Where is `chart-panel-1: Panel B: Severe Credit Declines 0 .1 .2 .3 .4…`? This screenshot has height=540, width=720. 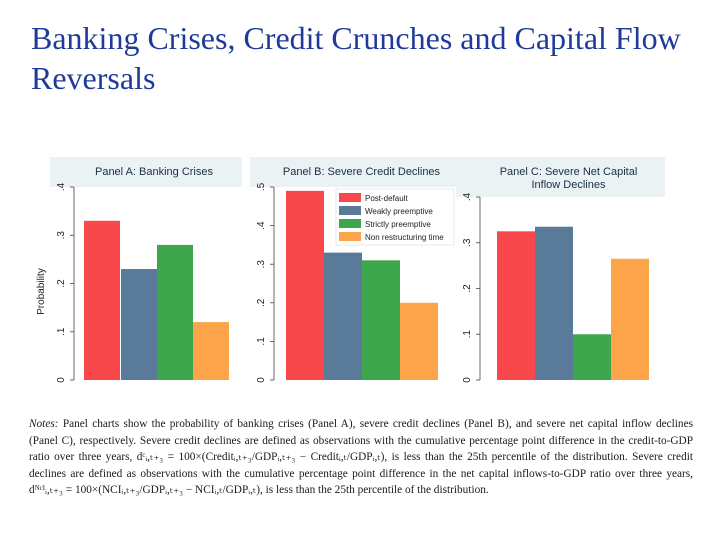
chart-panel-1: Panel B: Severe Credit Declines 0 .1 .2 .3 .4… is located at coordinates (353, 270).